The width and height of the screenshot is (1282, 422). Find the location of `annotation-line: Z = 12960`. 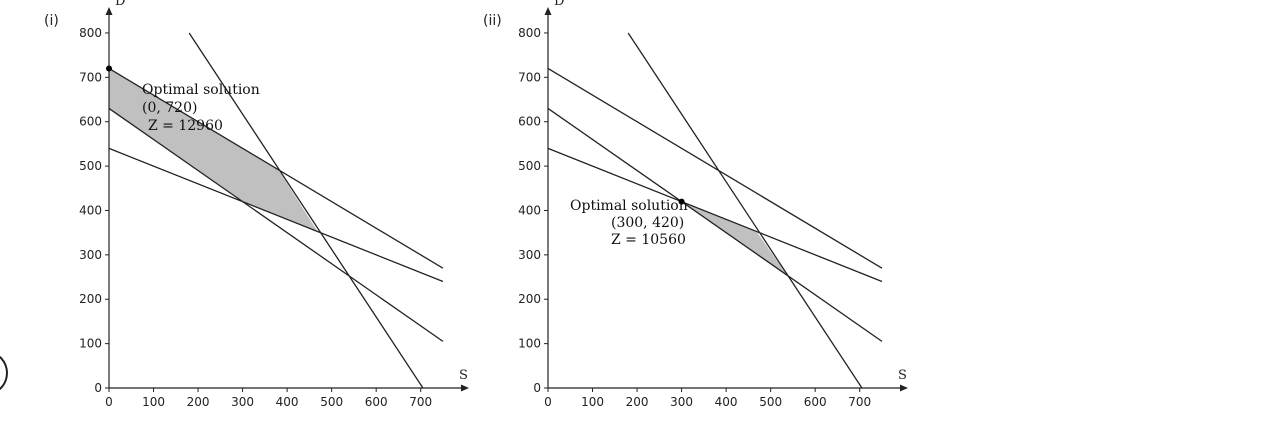

annotation-line: Z = 12960 is located at coordinates (185, 126).